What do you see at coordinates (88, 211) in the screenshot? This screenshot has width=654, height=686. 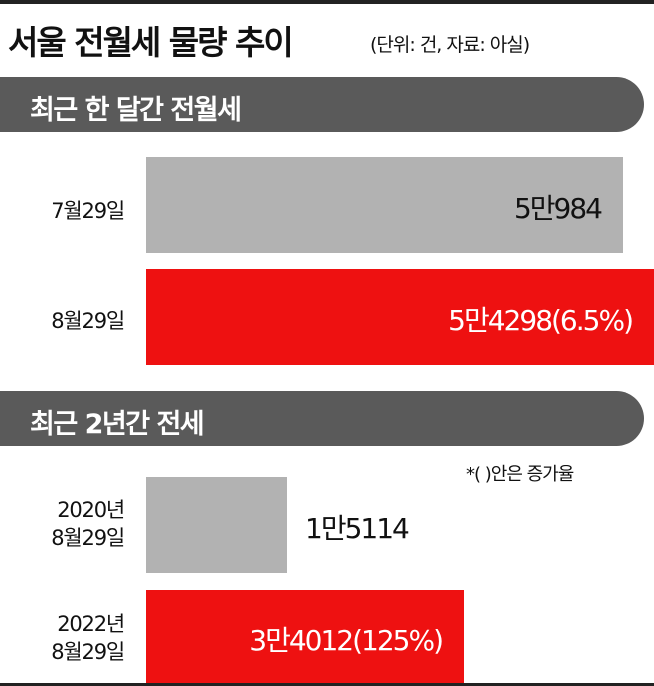 I see `category-label-jul29: 7월29일` at bounding box center [88, 211].